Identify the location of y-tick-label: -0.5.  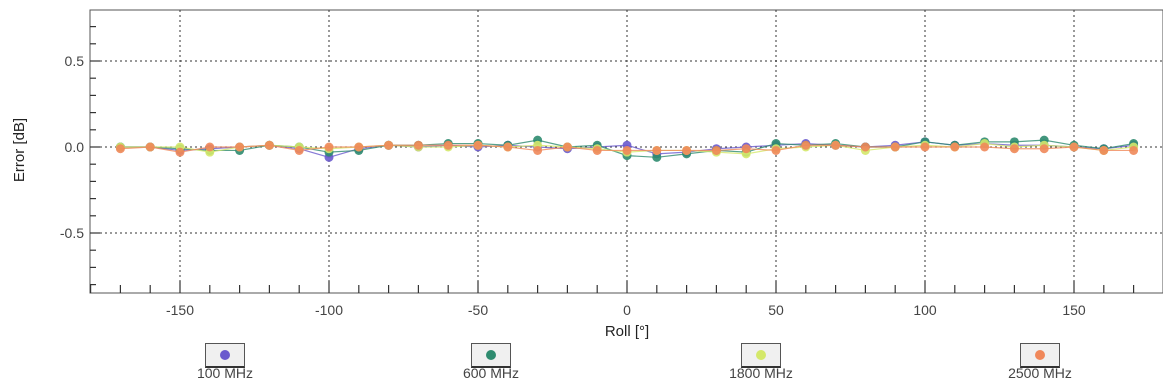
(72, 233).